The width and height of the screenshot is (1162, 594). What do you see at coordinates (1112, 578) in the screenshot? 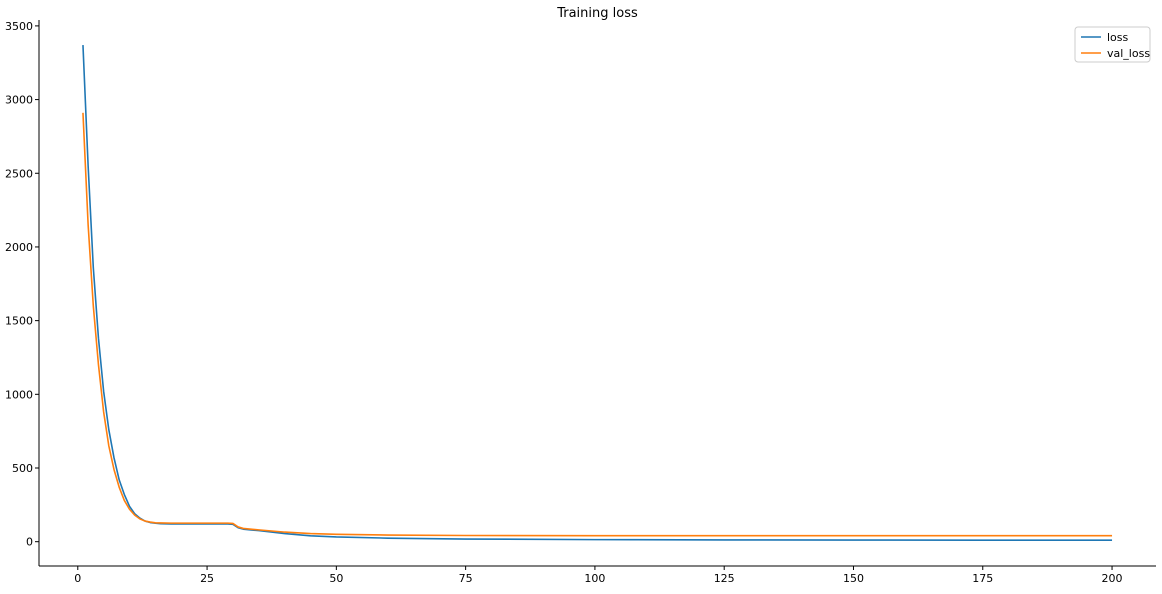
I see `x-tick-label: 200` at bounding box center [1112, 578].